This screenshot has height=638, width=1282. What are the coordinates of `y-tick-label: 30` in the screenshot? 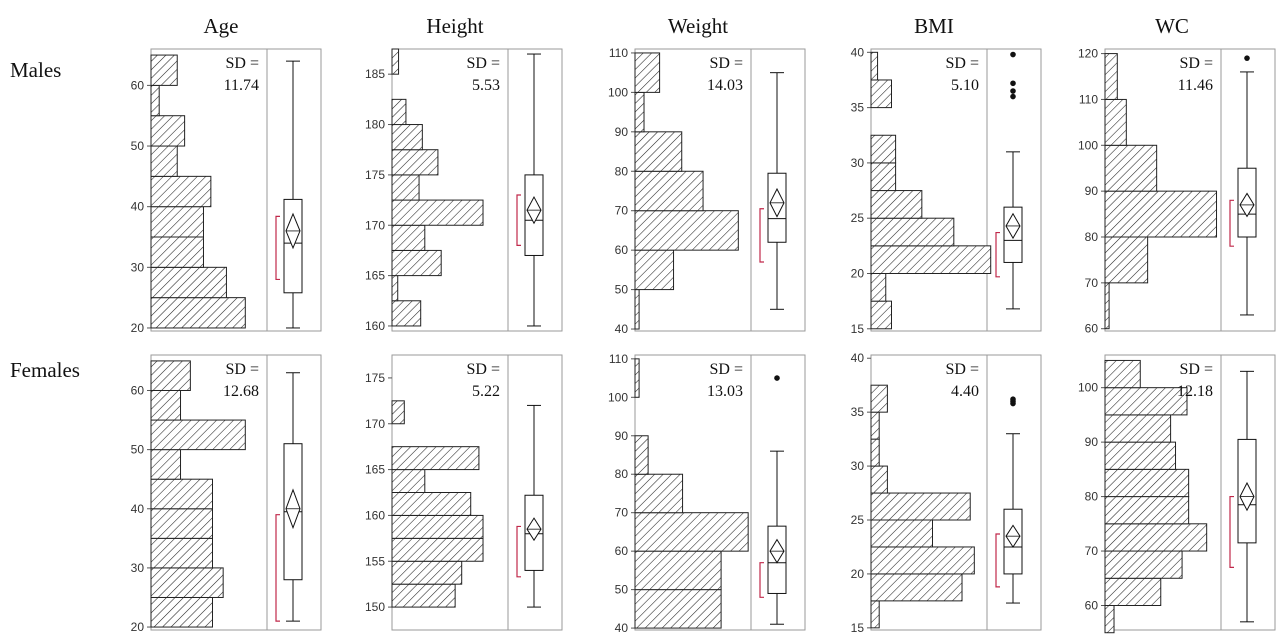 It's located at (138, 568).